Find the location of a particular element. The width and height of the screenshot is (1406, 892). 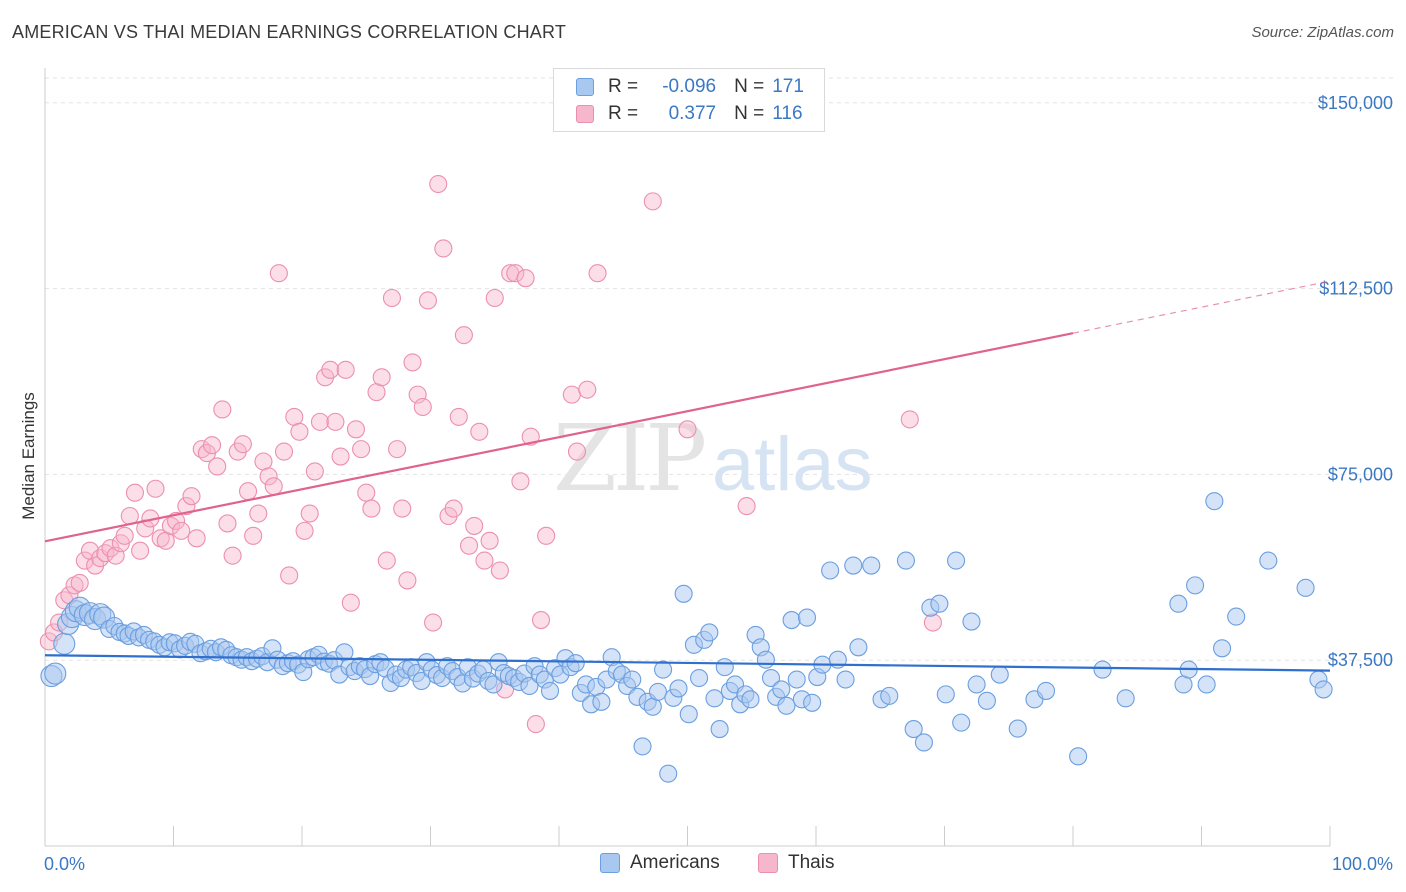

x-tick-label: 0.0% is located at coordinates (64, 864).